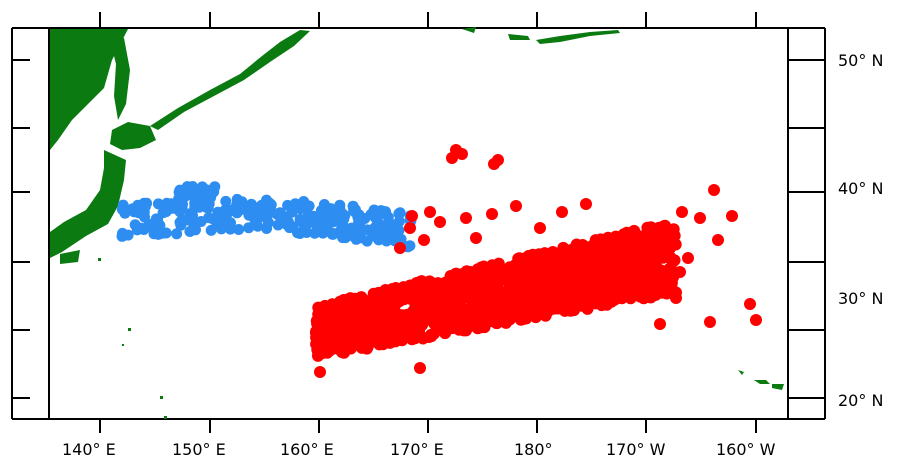  Describe the element at coordinates (70, 257) in the screenshot. I see `land-shikoku` at that location.